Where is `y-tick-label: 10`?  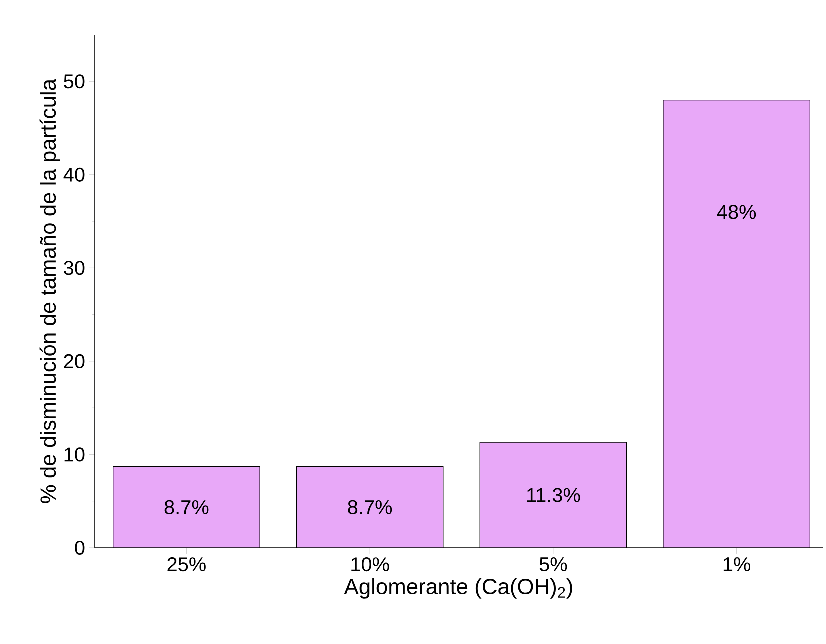
y-tick-label: 10 is located at coordinates (74, 455).